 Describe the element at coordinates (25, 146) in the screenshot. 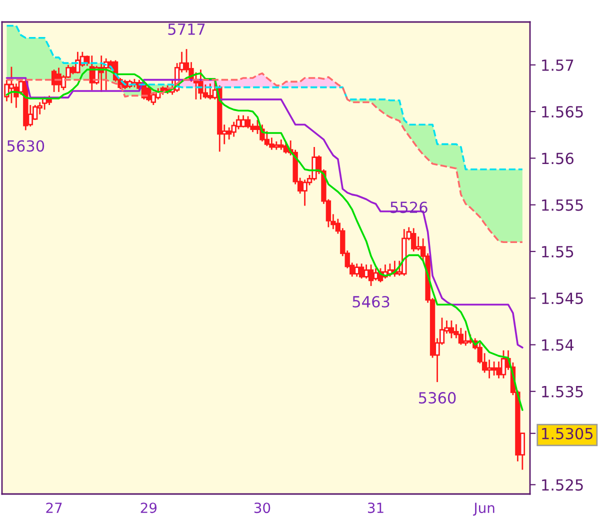

I see `annotation: 5630` at that location.